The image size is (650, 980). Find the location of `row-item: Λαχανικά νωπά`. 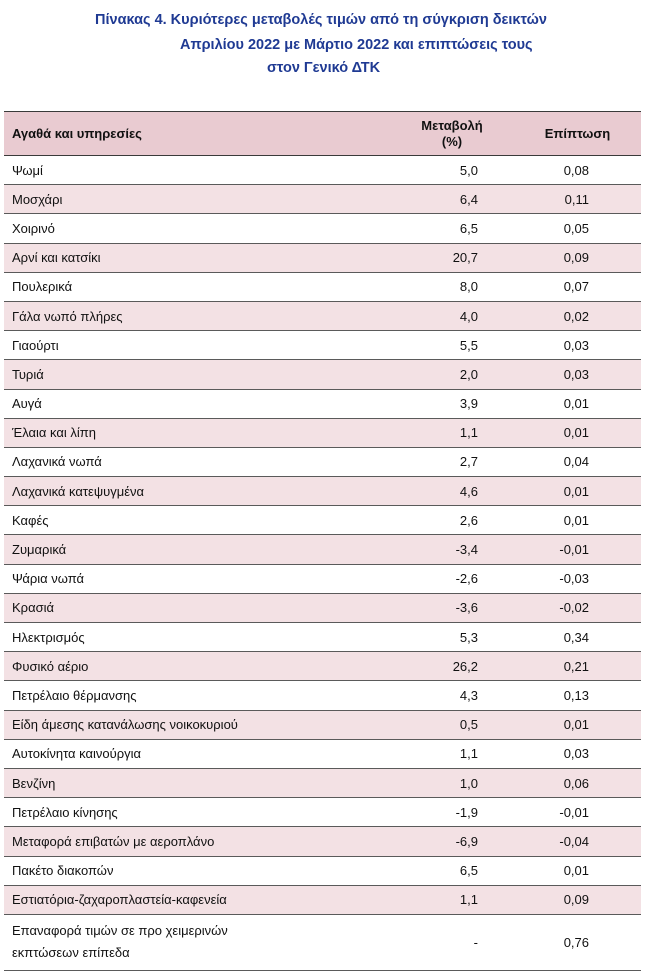

row-item: Λαχανικά νωπά is located at coordinates (197, 462).